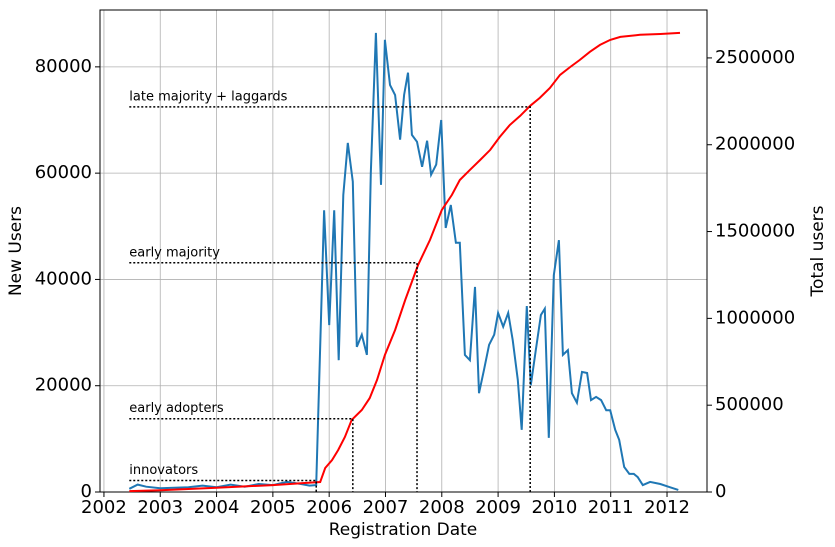 This screenshot has width=835, height=547. What do you see at coordinates (163, 470) in the screenshot?
I see `annotation-label: innovators` at bounding box center [163, 470].